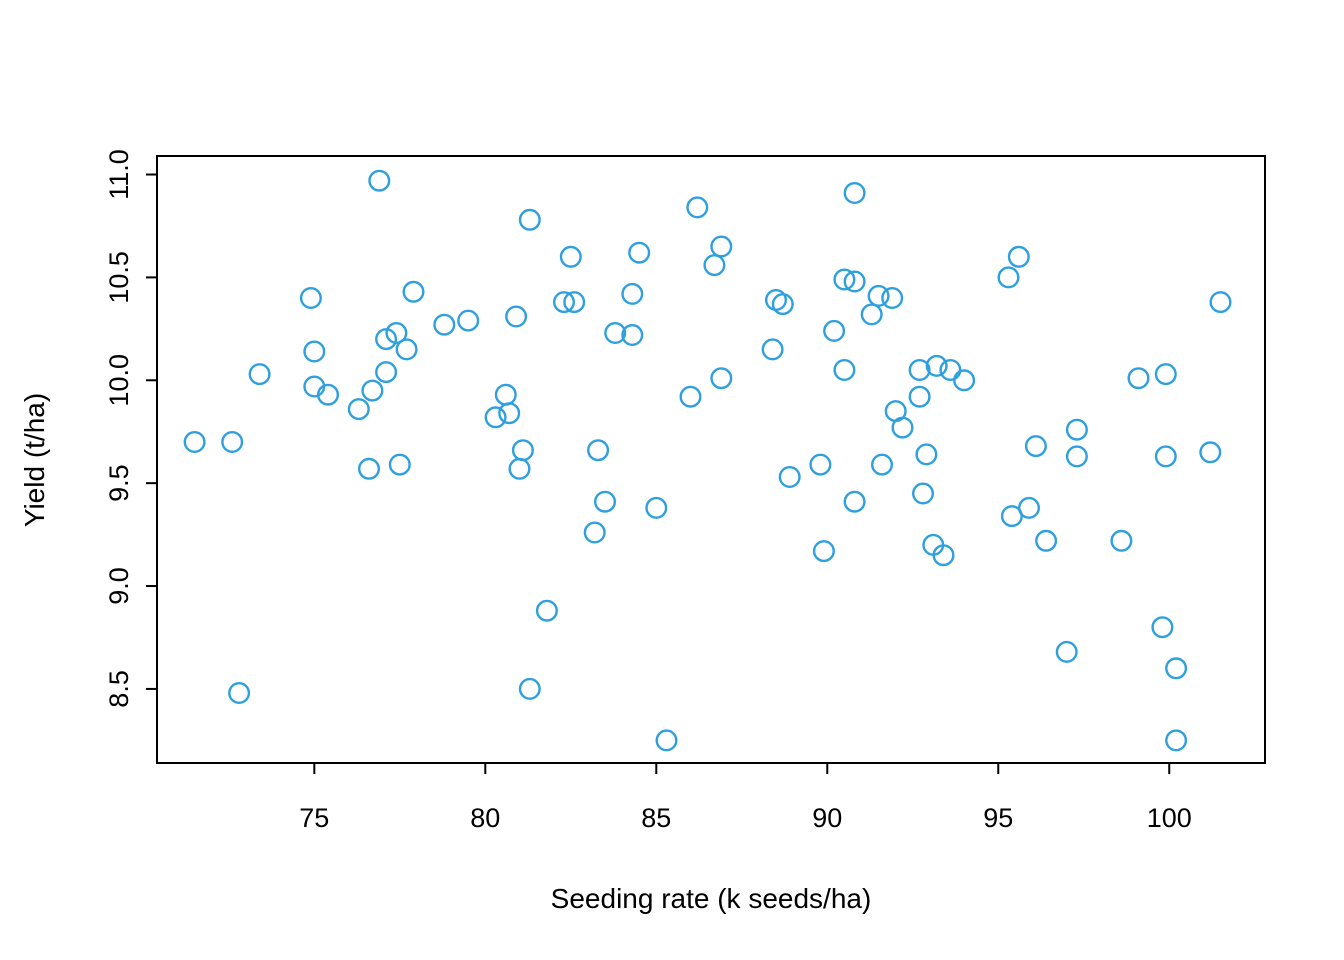  Describe the element at coordinates (119, 689) in the screenshot. I see `y-tick-label: 8.5` at that location.